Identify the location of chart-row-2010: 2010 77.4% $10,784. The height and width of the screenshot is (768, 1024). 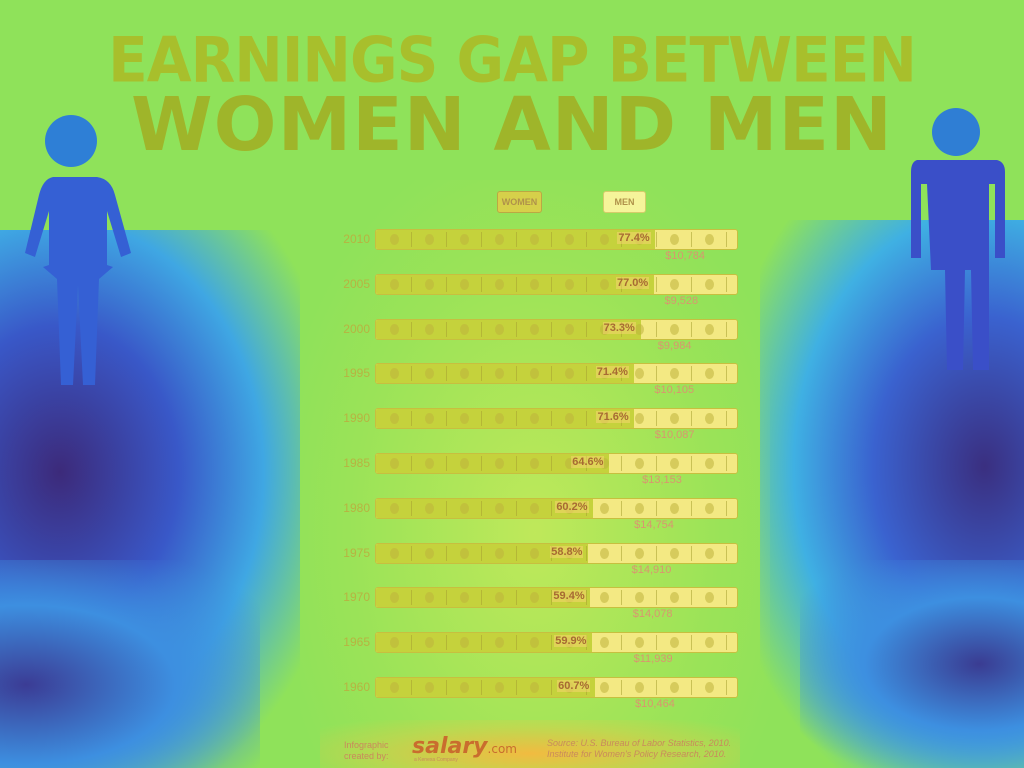
(540, 251).